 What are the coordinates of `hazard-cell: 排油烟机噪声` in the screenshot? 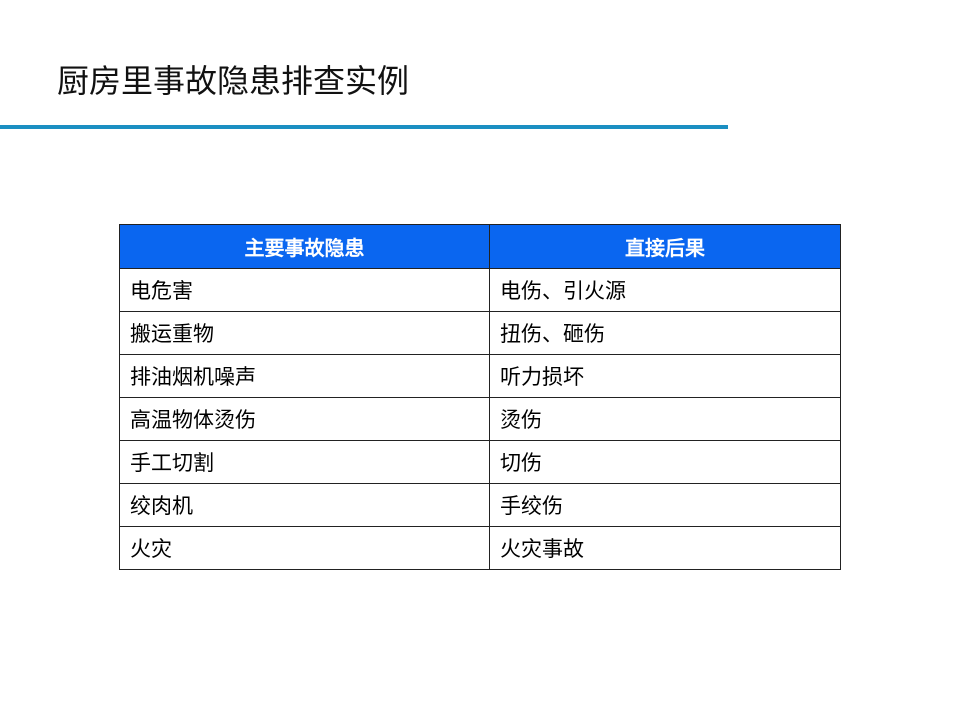 It's located at (304, 376).